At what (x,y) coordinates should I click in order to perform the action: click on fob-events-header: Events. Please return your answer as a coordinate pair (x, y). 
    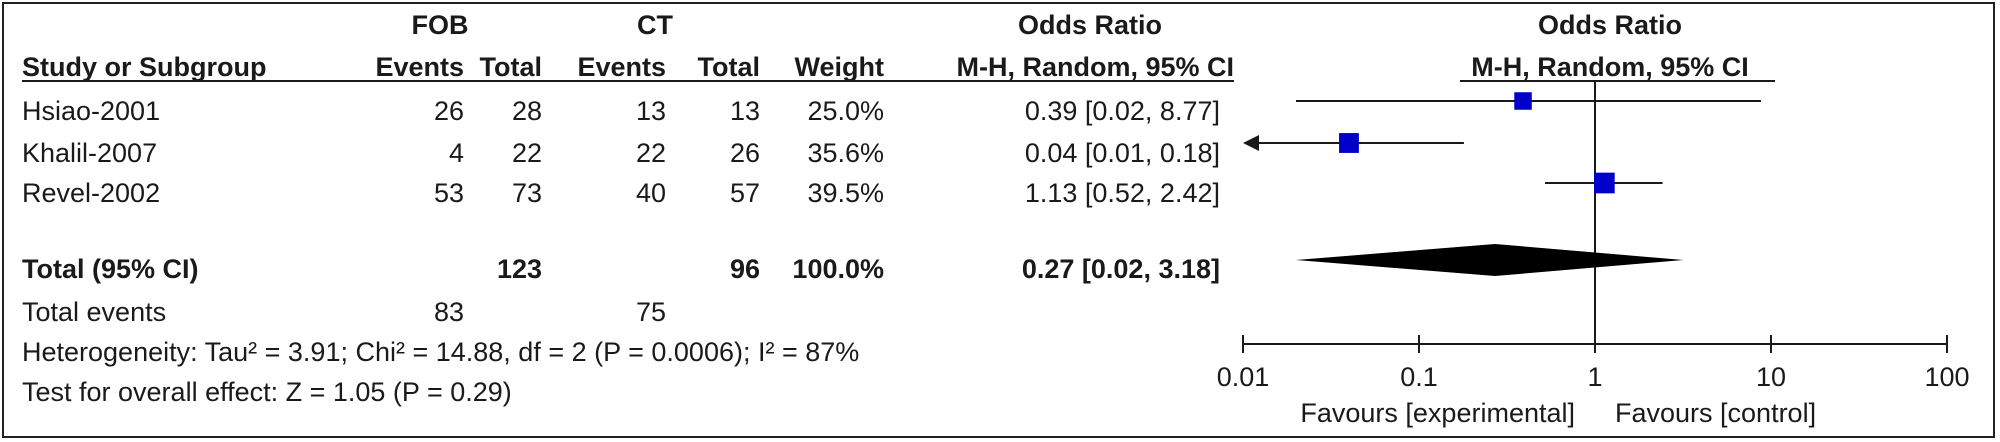
    Looking at the image, I should click on (419, 67).